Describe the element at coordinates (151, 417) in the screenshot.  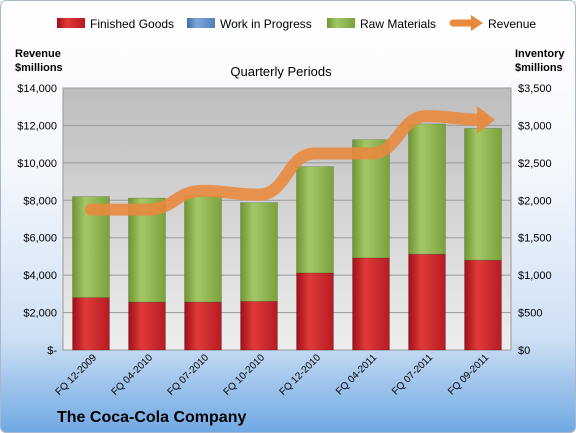
I see `company-name: The Coca-Cola Company` at that location.